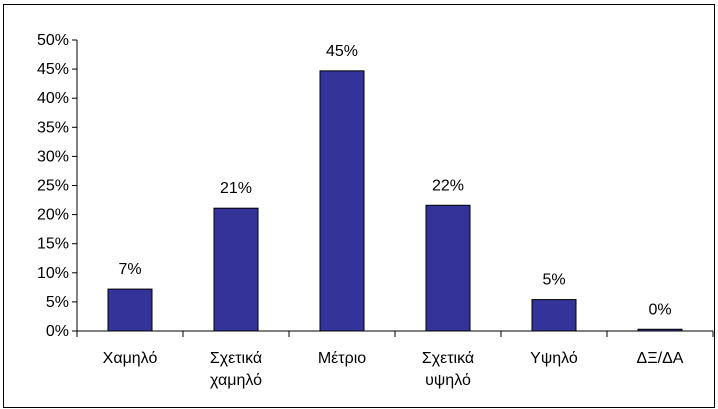 The image size is (718, 409). I want to click on data-label: 21%, so click(236, 188).